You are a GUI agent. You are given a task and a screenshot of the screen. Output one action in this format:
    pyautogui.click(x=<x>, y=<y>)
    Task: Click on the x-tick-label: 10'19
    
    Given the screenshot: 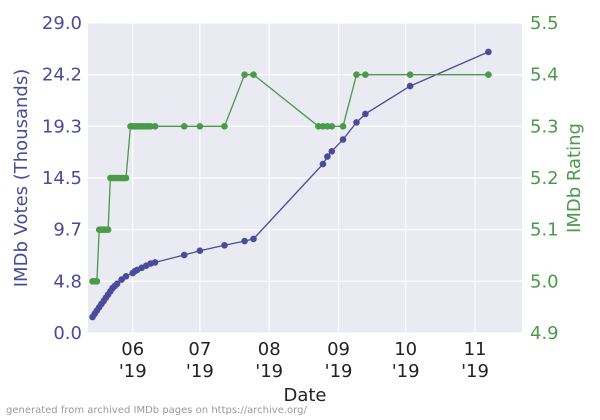 What is the action you would take?
    pyautogui.click(x=406, y=360)
    